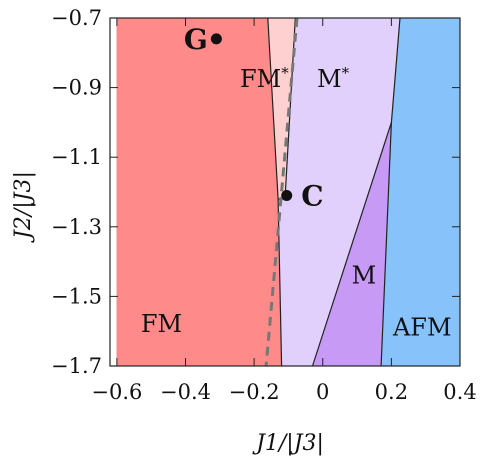  I want to click on point-g, so click(216, 39).